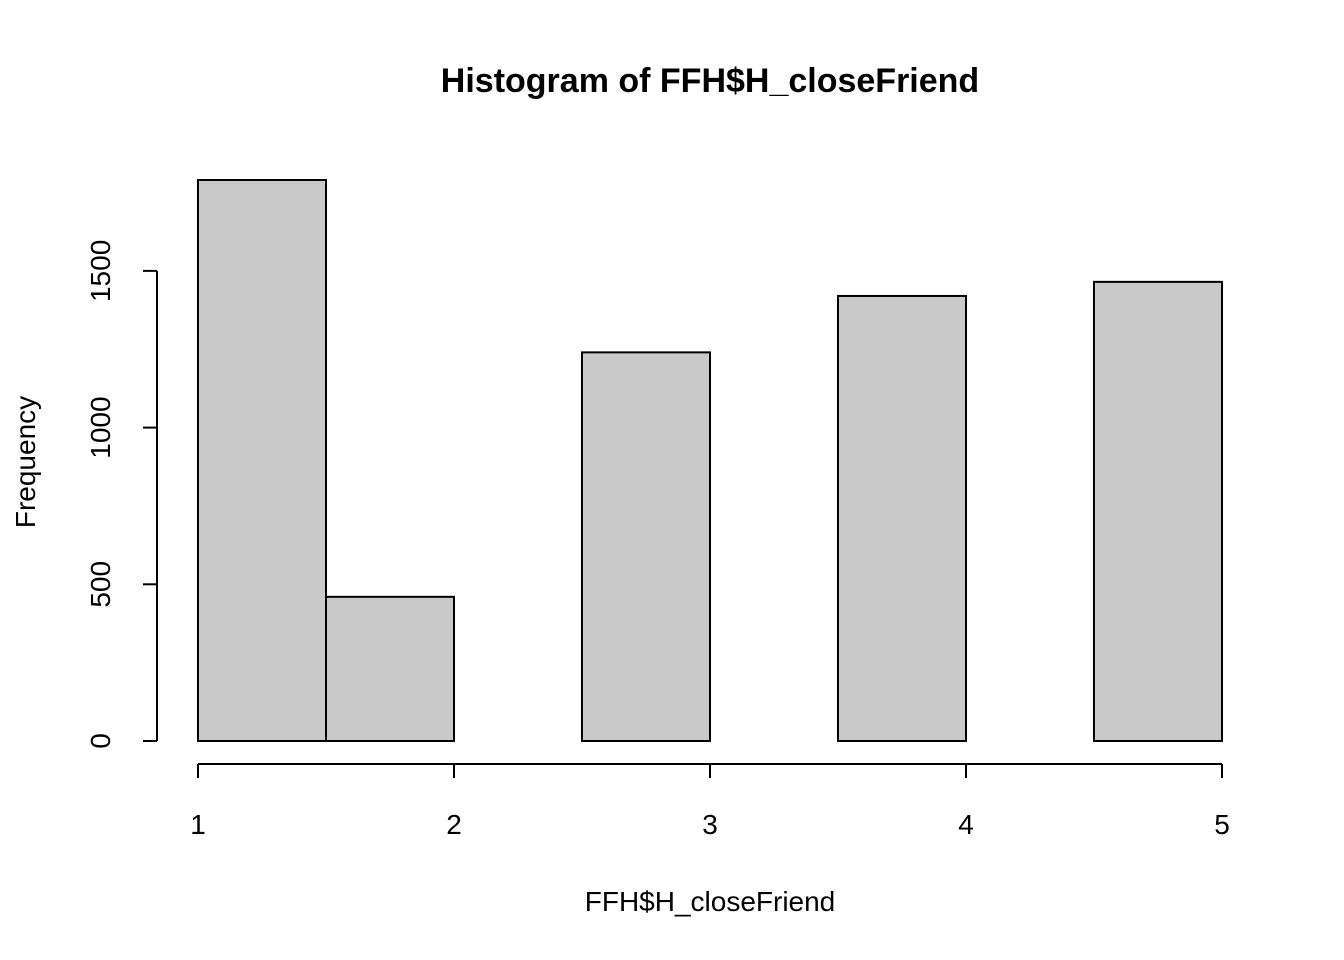 The width and height of the screenshot is (1344, 960). Describe the element at coordinates (966, 824) in the screenshot. I see `x-tick-label: 4` at that location.